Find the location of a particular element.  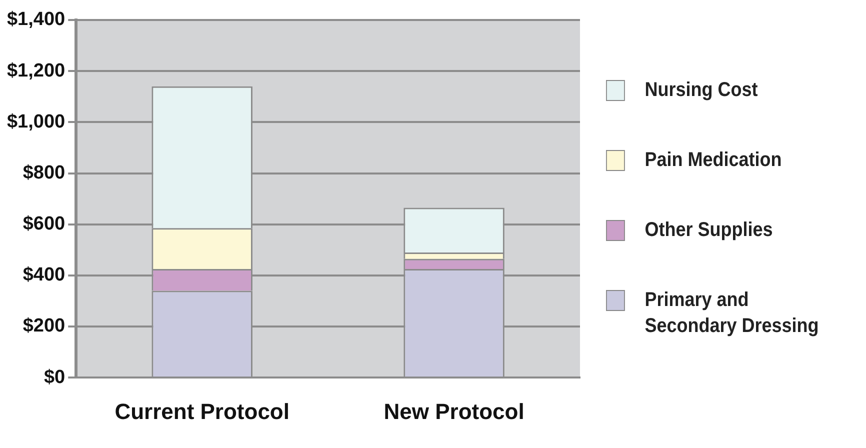

legend-label: Nursing Cost is located at coordinates (701, 90).